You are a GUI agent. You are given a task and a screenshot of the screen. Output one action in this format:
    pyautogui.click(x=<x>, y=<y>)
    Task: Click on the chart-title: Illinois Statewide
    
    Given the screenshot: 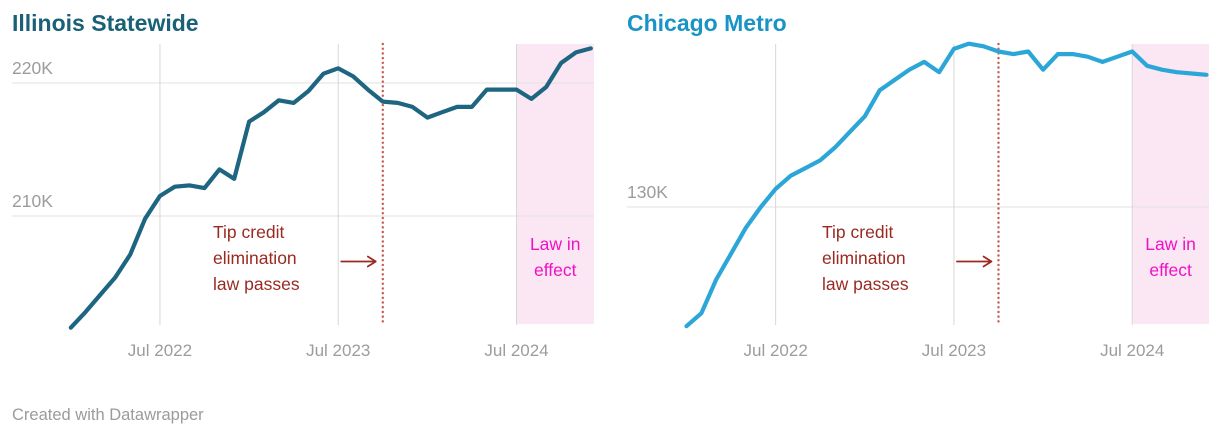 What is the action you would take?
    pyautogui.click(x=105, y=23)
    